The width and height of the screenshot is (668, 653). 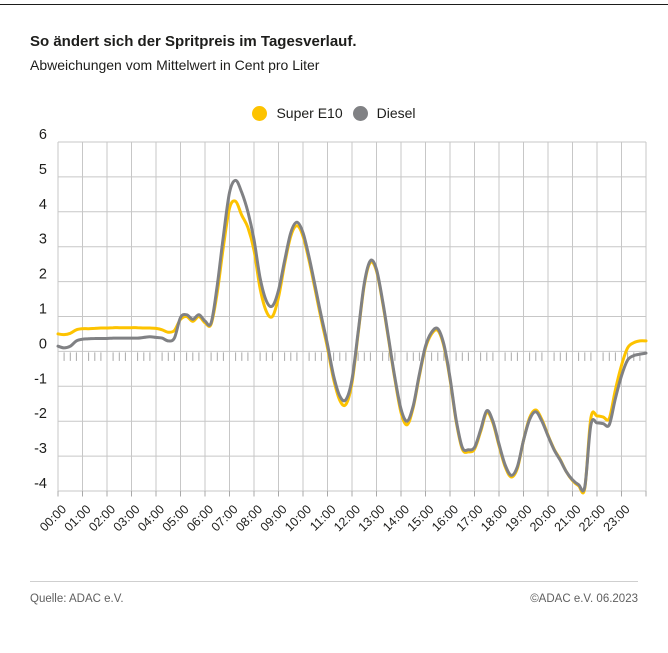 What do you see at coordinates (102, 518) in the screenshot?
I see `x-tick-label: 02:00` at bounding box center [102, 518].